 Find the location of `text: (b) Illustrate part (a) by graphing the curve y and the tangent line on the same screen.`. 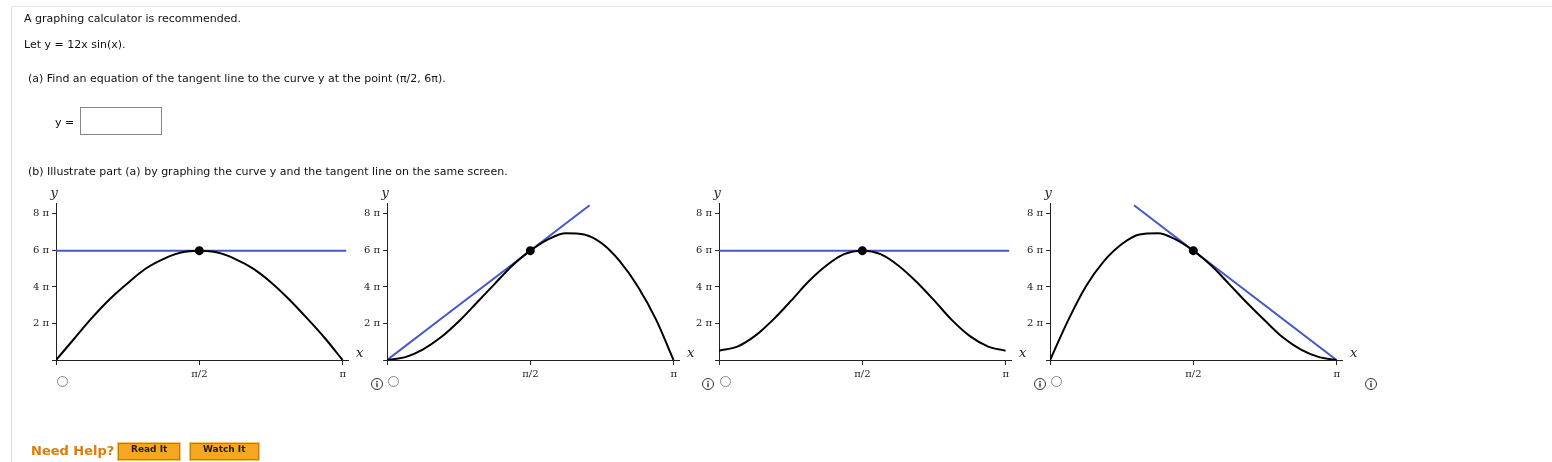

text: (b) Illustrate part (a) by graphing the curve y and the tangent line on the same screen. is located at coordinates (268, 171).